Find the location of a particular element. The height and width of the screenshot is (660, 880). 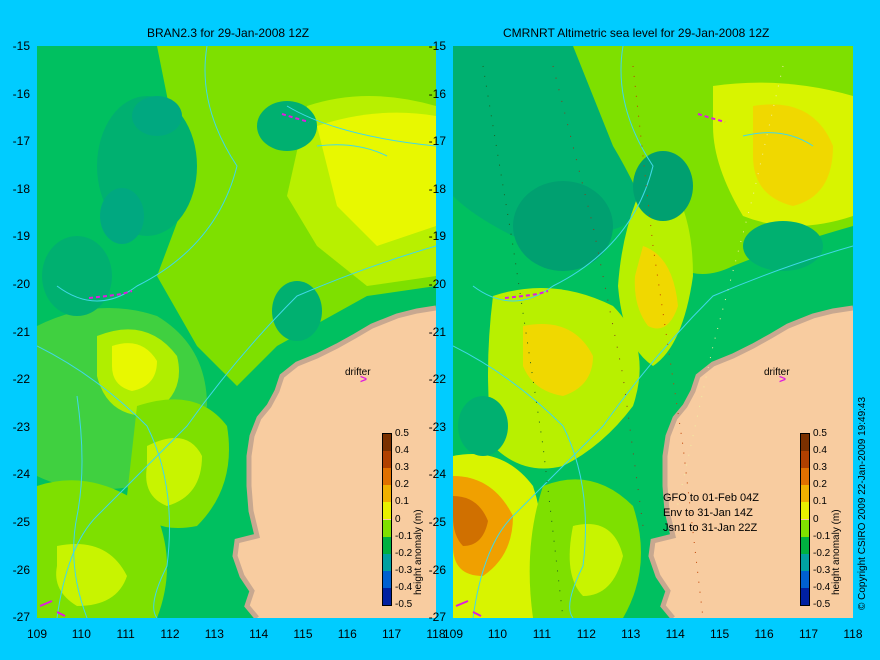

satellite-note-line: Jsn1 to 31-Jan 22Z is located at coordinates (710, 528).